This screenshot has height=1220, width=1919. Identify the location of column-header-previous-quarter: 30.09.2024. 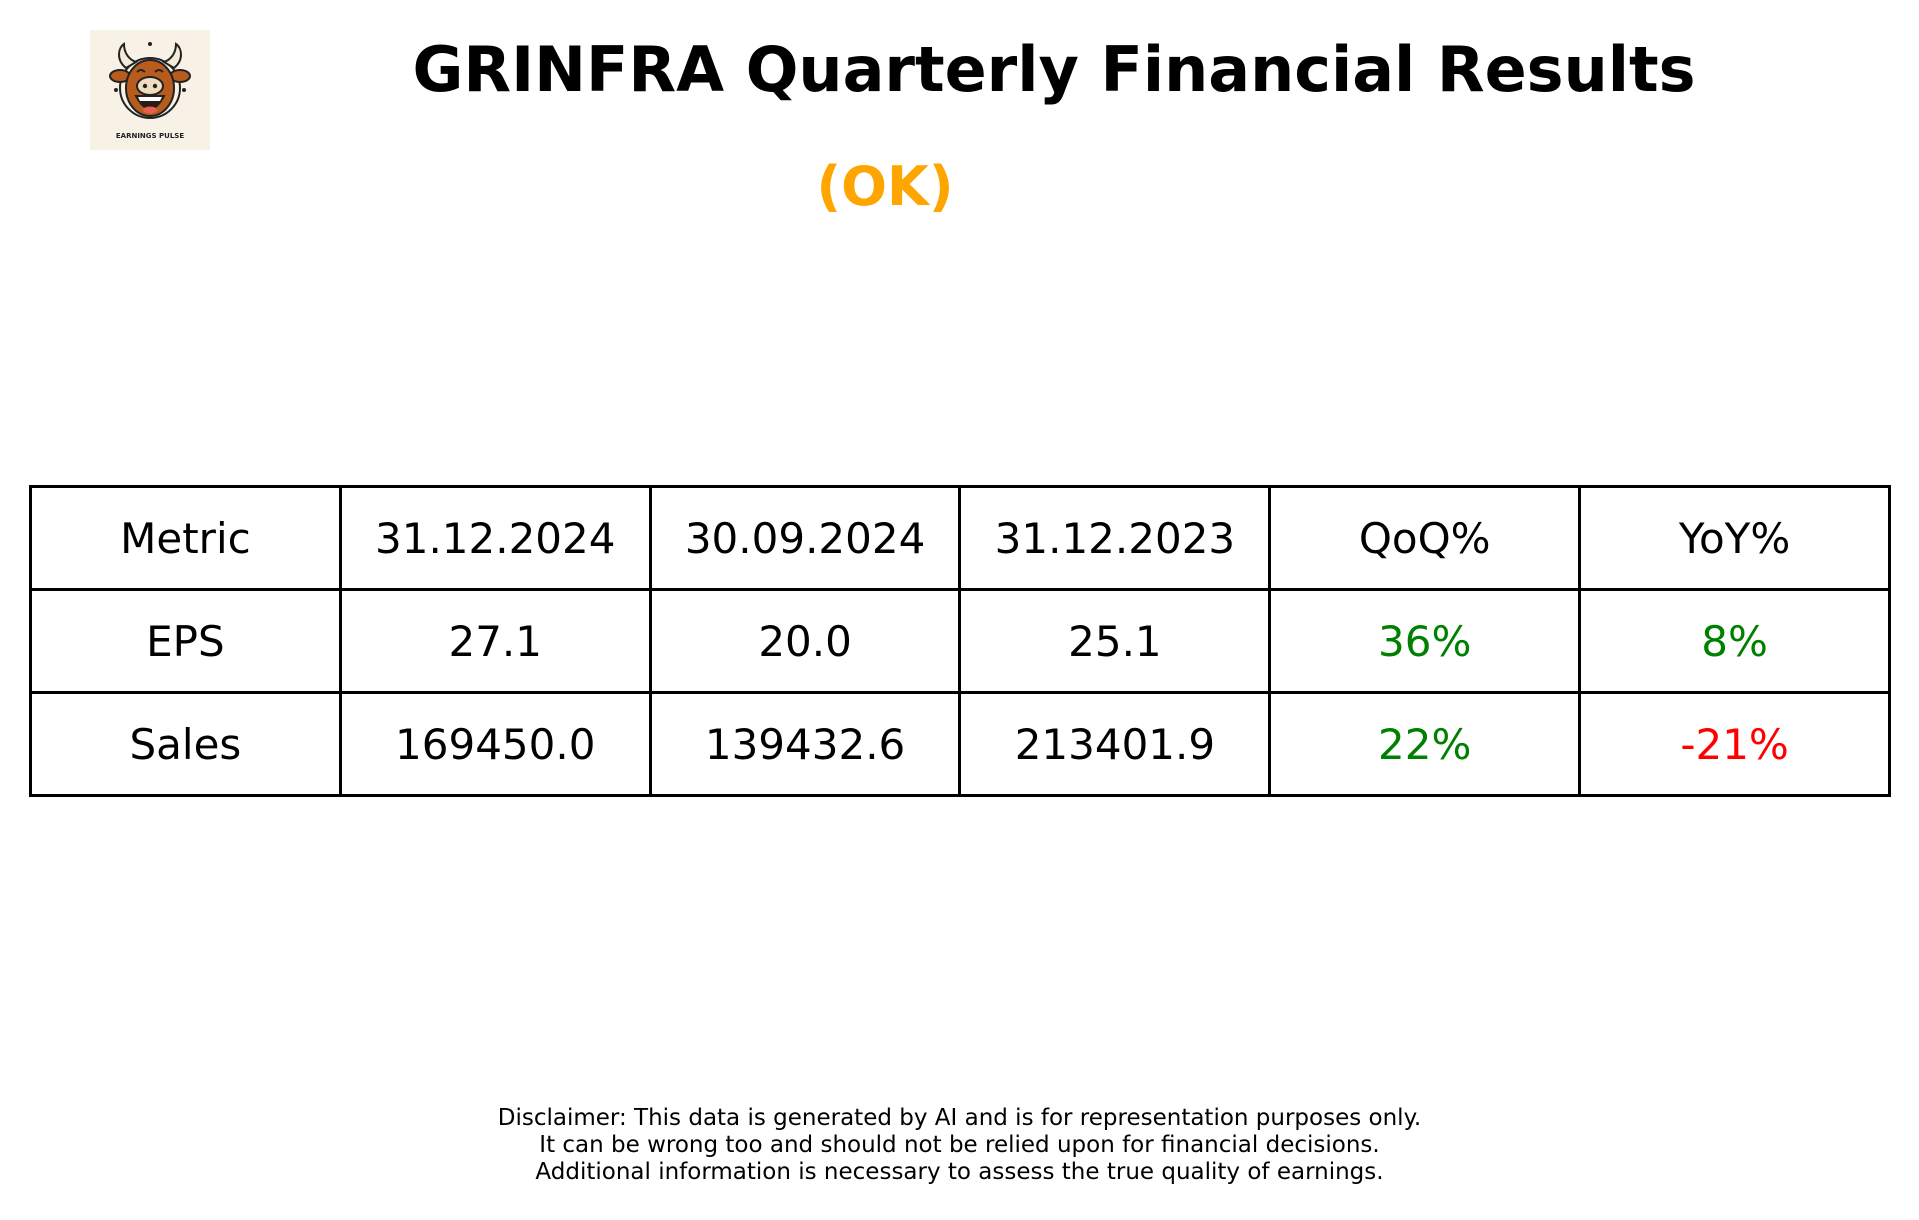
(805, 538).